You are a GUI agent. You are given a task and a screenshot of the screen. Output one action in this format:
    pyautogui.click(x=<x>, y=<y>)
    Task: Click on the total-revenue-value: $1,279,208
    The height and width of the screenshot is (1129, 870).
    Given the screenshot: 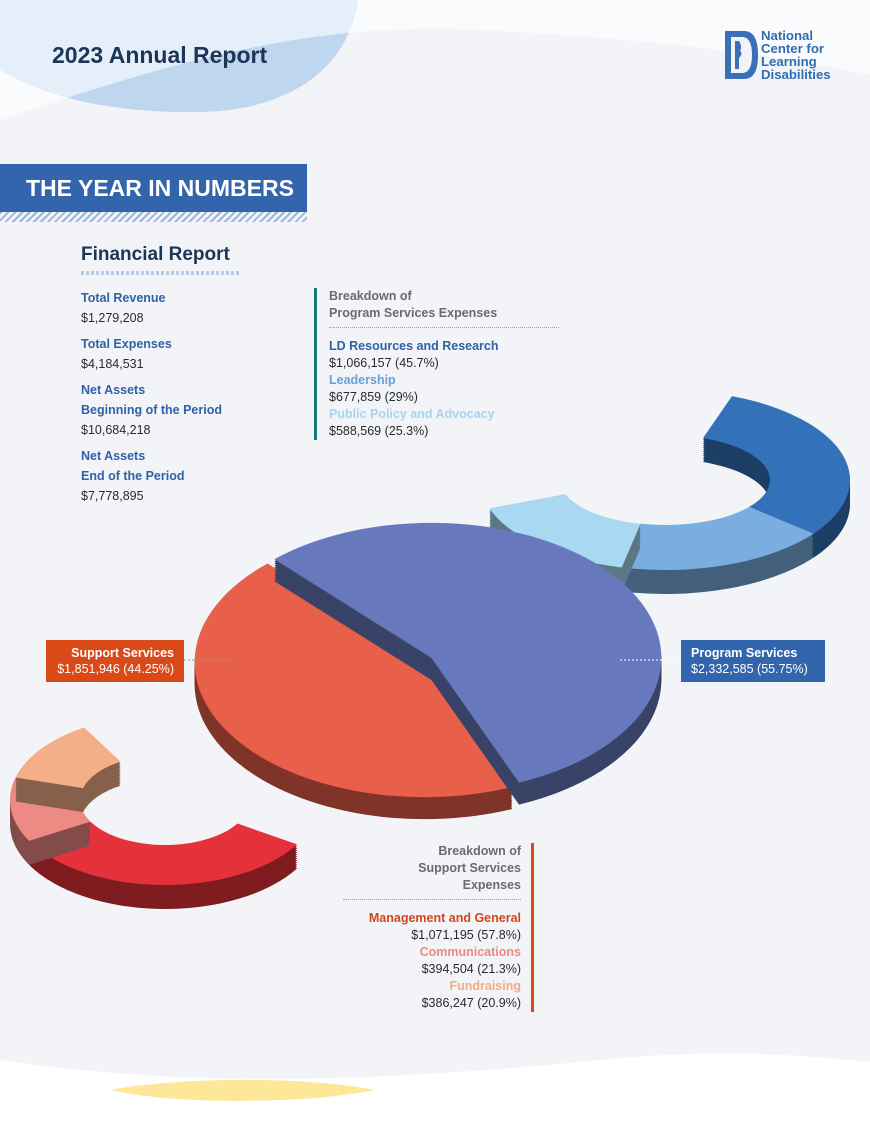 What is the action you would take?
    pyautogui.click(x=112, y=318)
    